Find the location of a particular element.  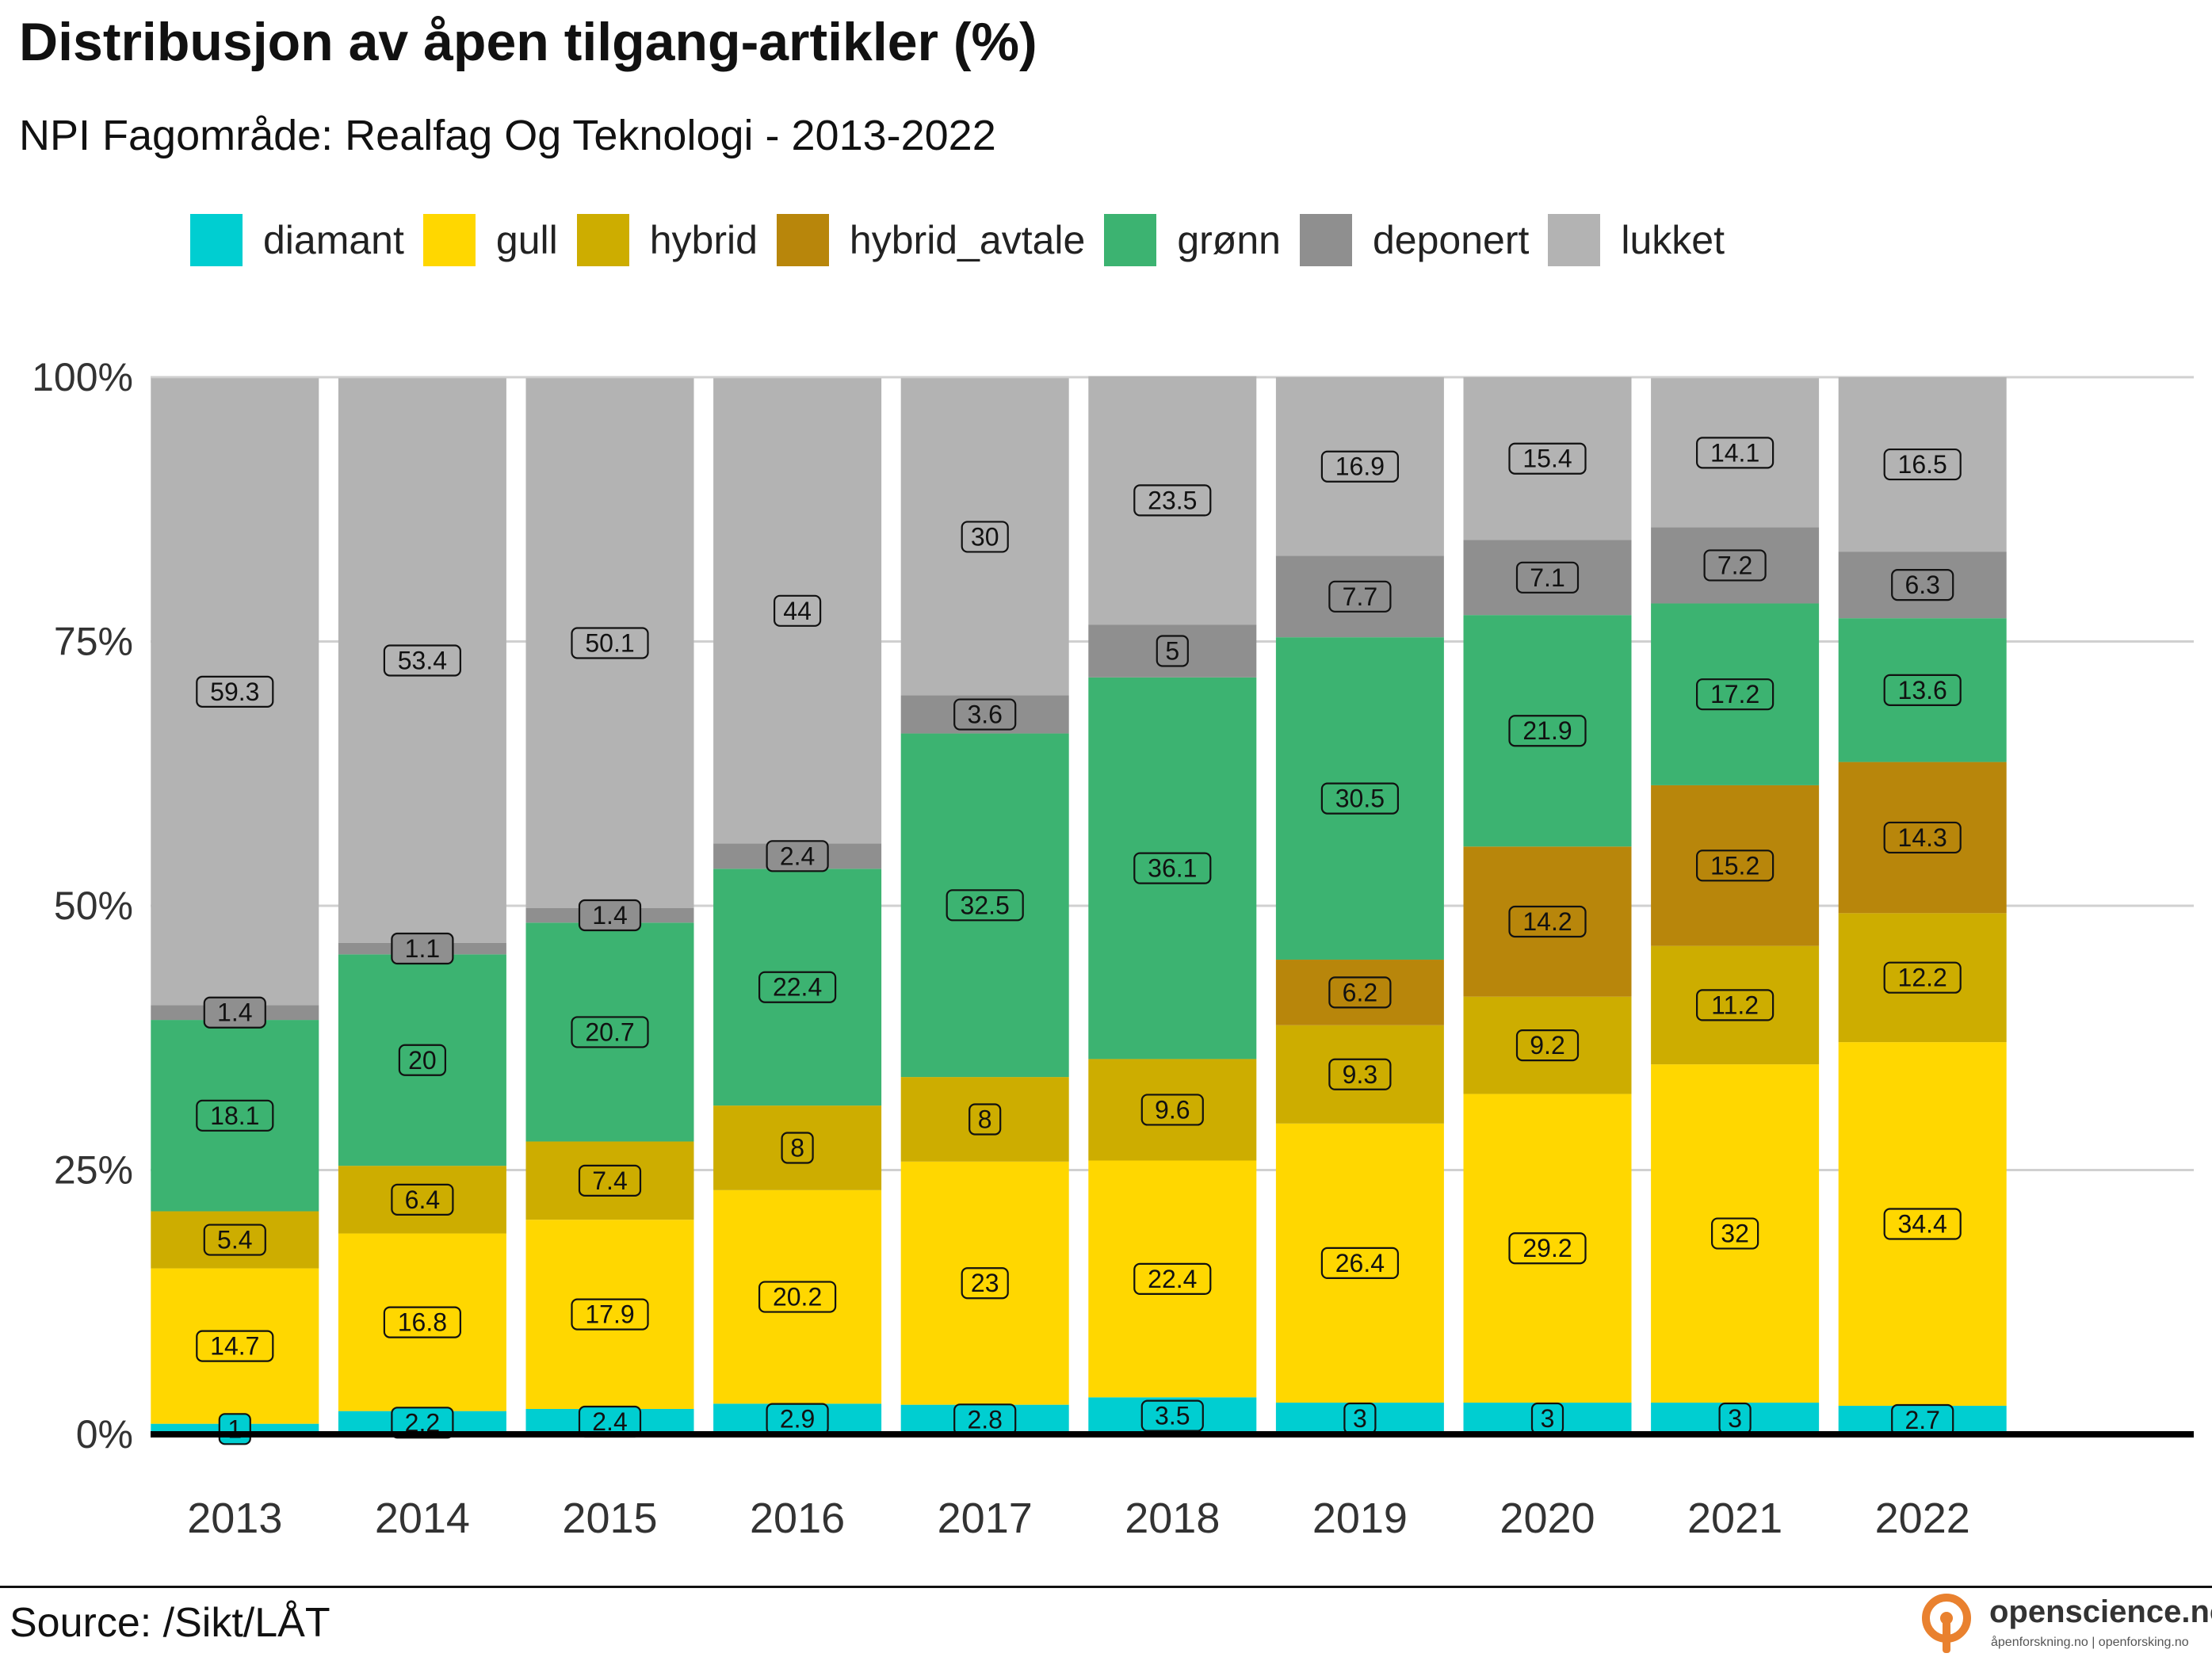

data-label: 18.1 is located at coordinates (234, 1115).